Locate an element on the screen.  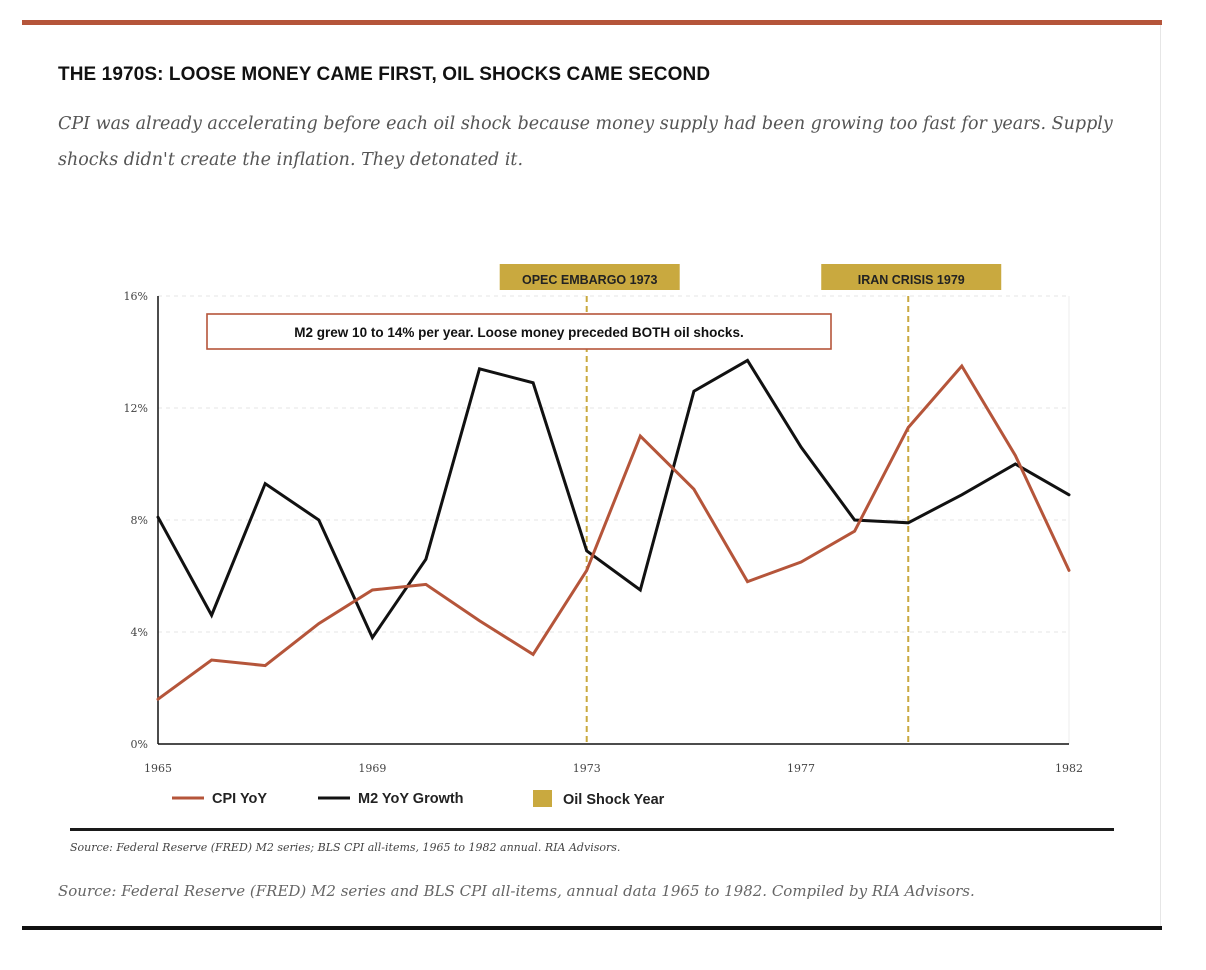
x-tick-label: 1969 is located at coordinates (372, 768).